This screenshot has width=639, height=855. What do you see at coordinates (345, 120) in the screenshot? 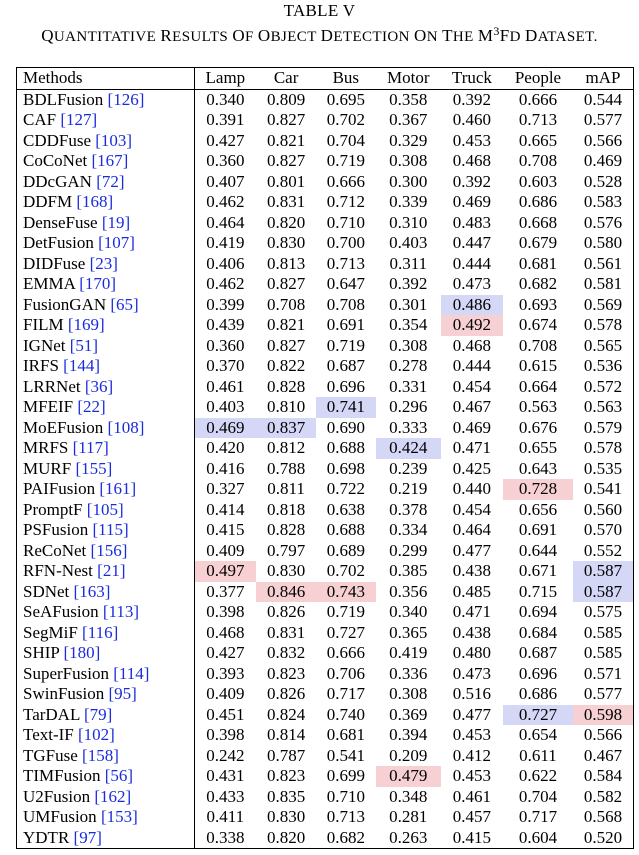
I see `value-cell-bus: 0.702` at bounding box center [345, 120].